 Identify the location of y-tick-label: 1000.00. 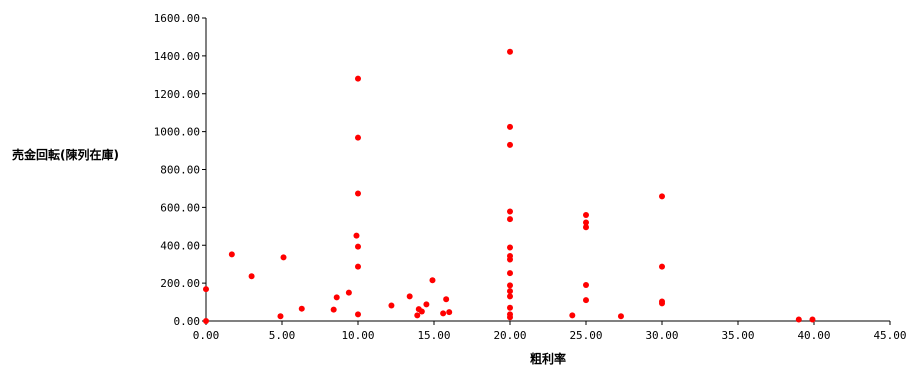
(177, 132).